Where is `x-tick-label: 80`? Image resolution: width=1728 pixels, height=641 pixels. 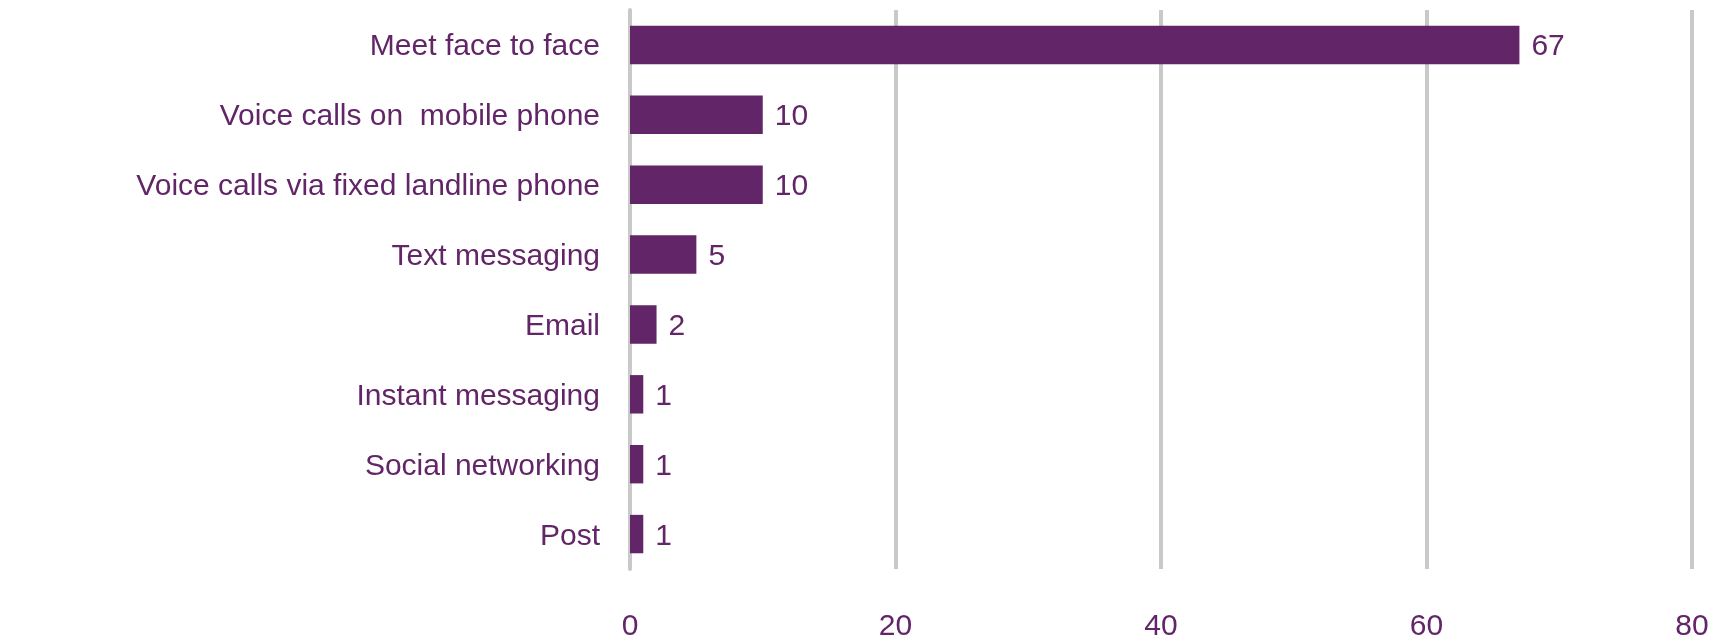 x-tick-label: 80 is located at coordinates (1692, 624).